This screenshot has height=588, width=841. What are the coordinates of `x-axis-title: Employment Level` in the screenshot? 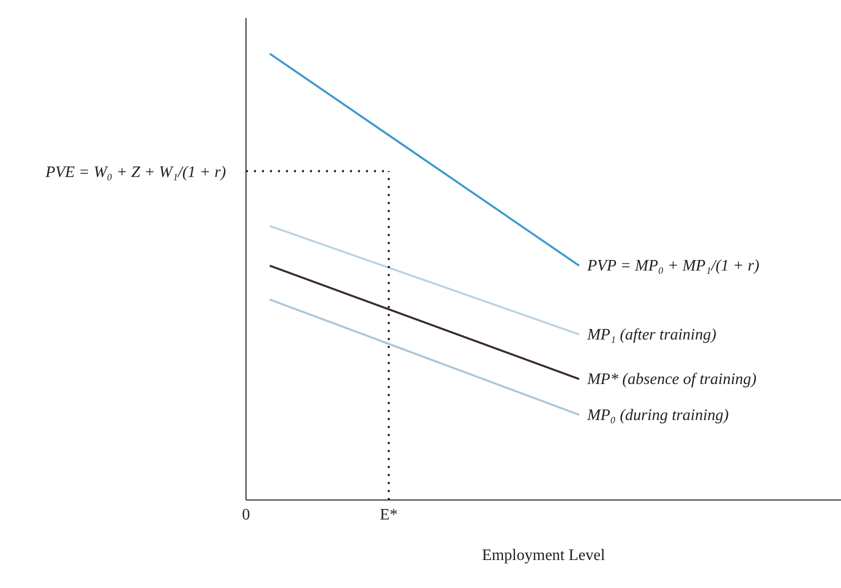 It's located at (544, 555).